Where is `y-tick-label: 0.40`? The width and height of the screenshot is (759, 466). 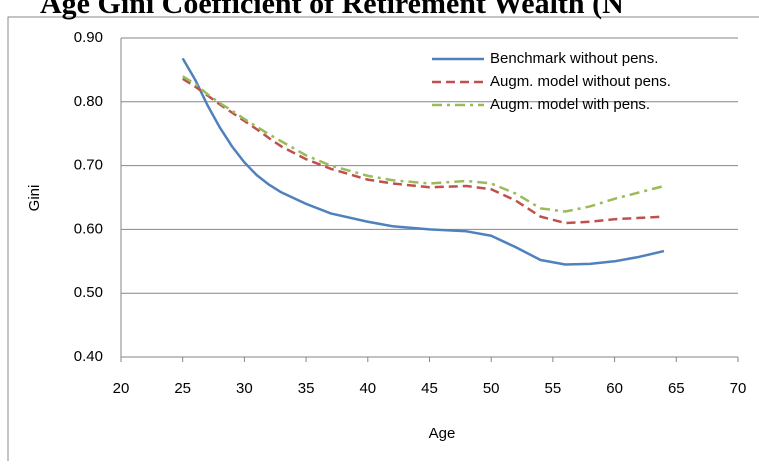
y-tick-label: 0.40 is located at coordinates (88, 356).